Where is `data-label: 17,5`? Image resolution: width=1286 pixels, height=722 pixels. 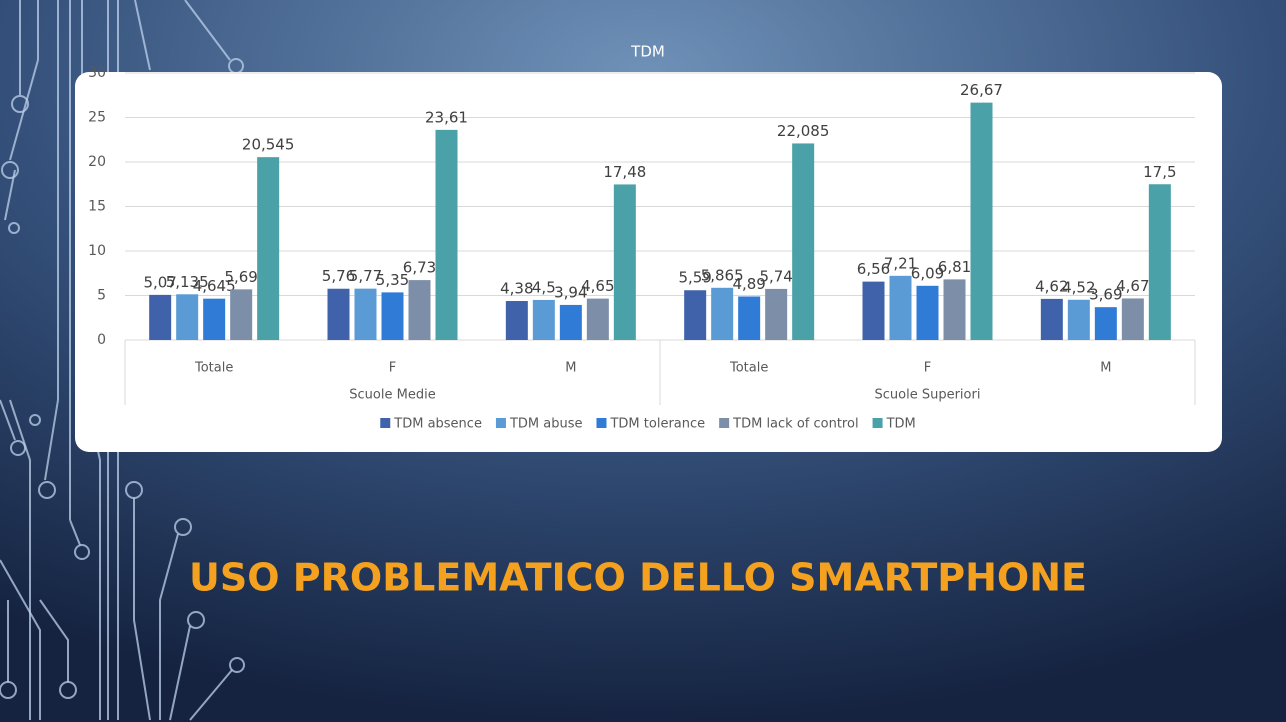
data-label: 17,5 is located at coordinates (1159, 172).